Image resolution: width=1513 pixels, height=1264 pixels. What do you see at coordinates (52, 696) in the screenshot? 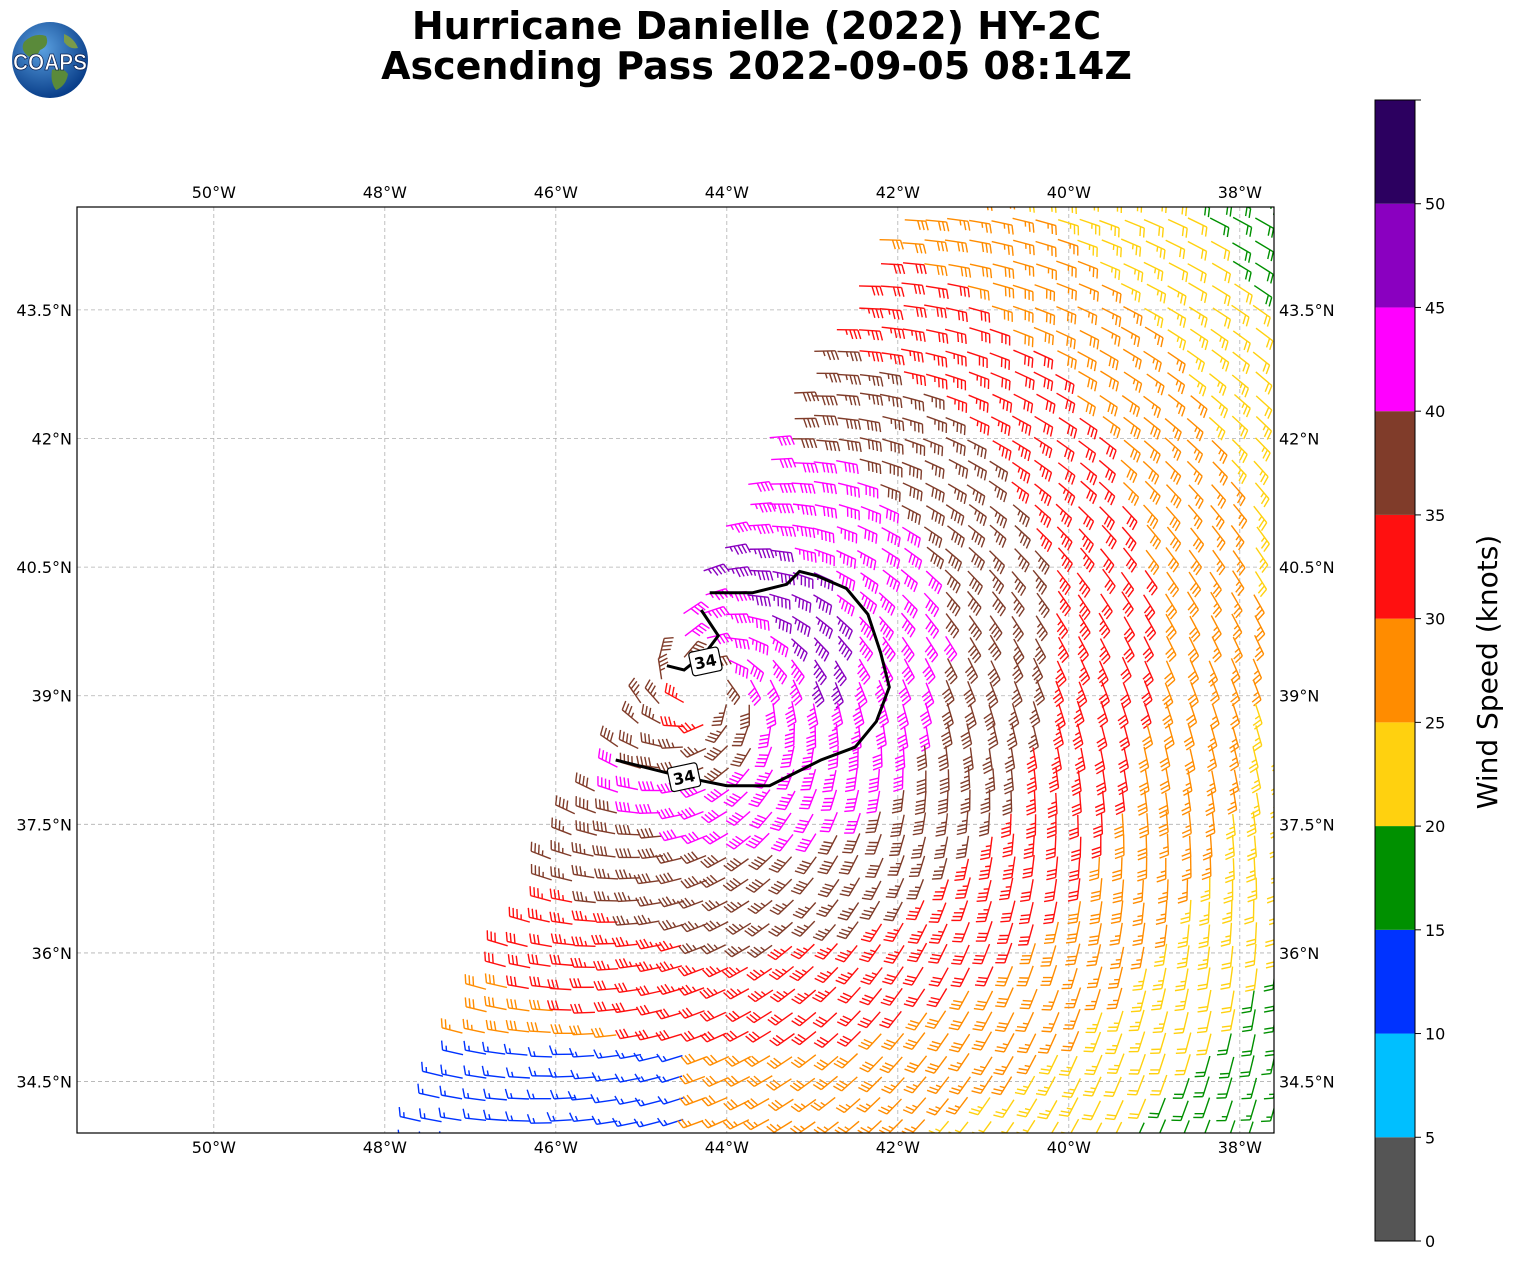
I see `lat-tick-label-left: 39°N` at bounding box center [52, 696].